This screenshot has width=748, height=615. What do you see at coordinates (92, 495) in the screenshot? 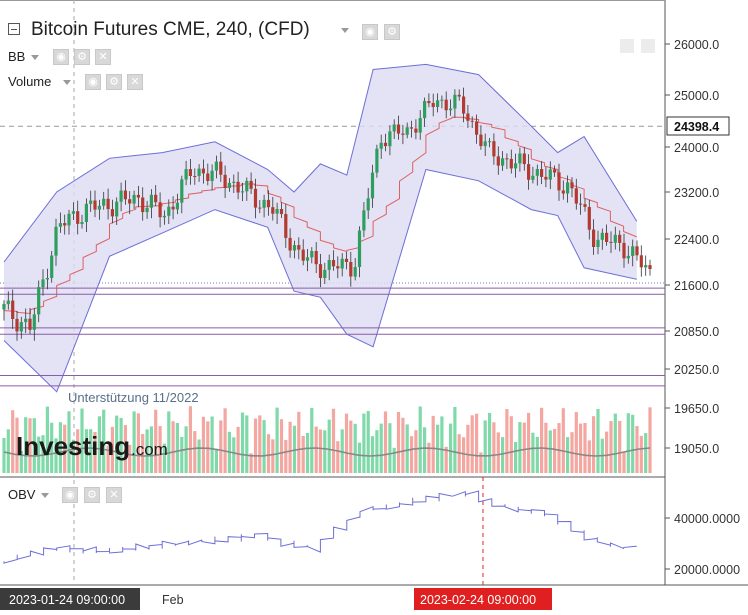
I see `obv-settings-gear-icon: ⚙` at bounding box center [92, 495].